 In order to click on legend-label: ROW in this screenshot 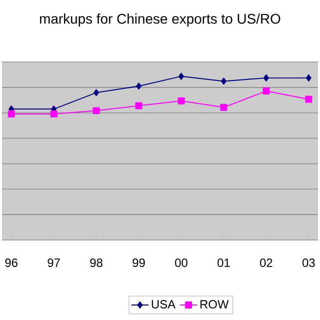, I will do `click(214, 304)`.